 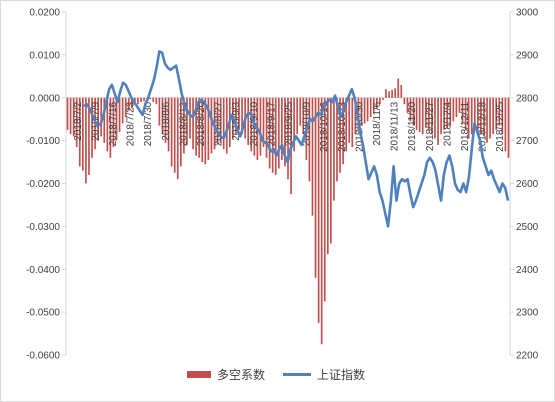 What do you see at coordinates (241, 375) in the screenshot?
I see `legend-bar-label: 多空系数` at bounding box center [241, 375].